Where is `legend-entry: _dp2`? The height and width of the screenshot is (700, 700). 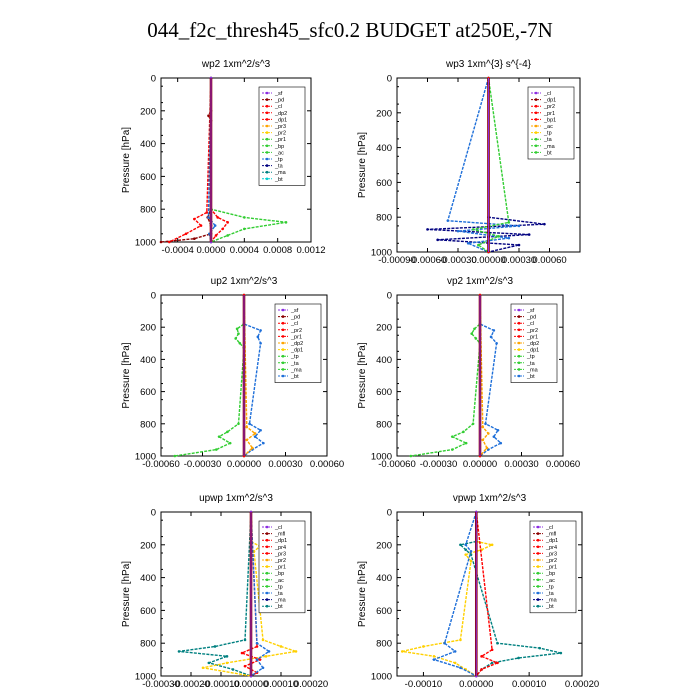
legend-entry: _dp2 is located at coordinates (280, 114).